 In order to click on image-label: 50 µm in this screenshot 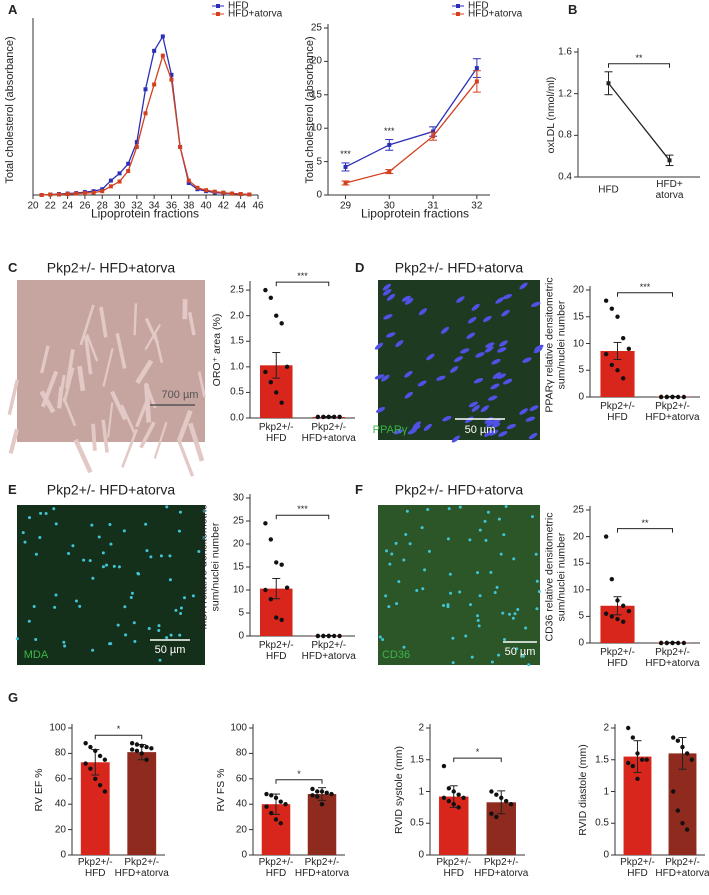, I will do `click(520, 651)`.